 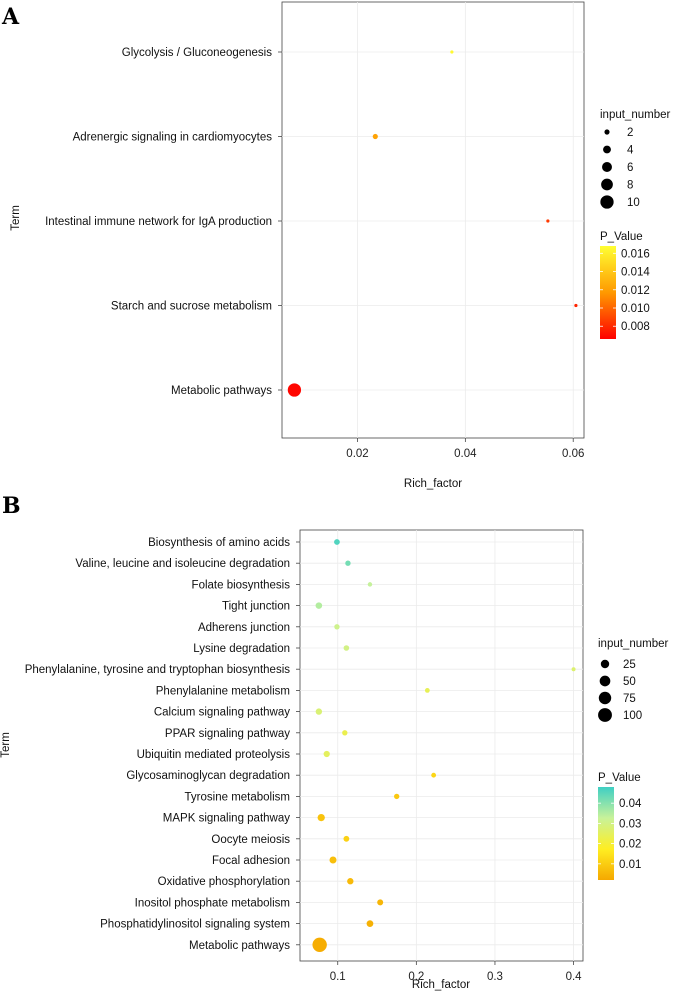 What do you see at coordinates (630, 845) in the screenshot?
I see `colorbar-label: 0.02` at bounding box center [630, 845].